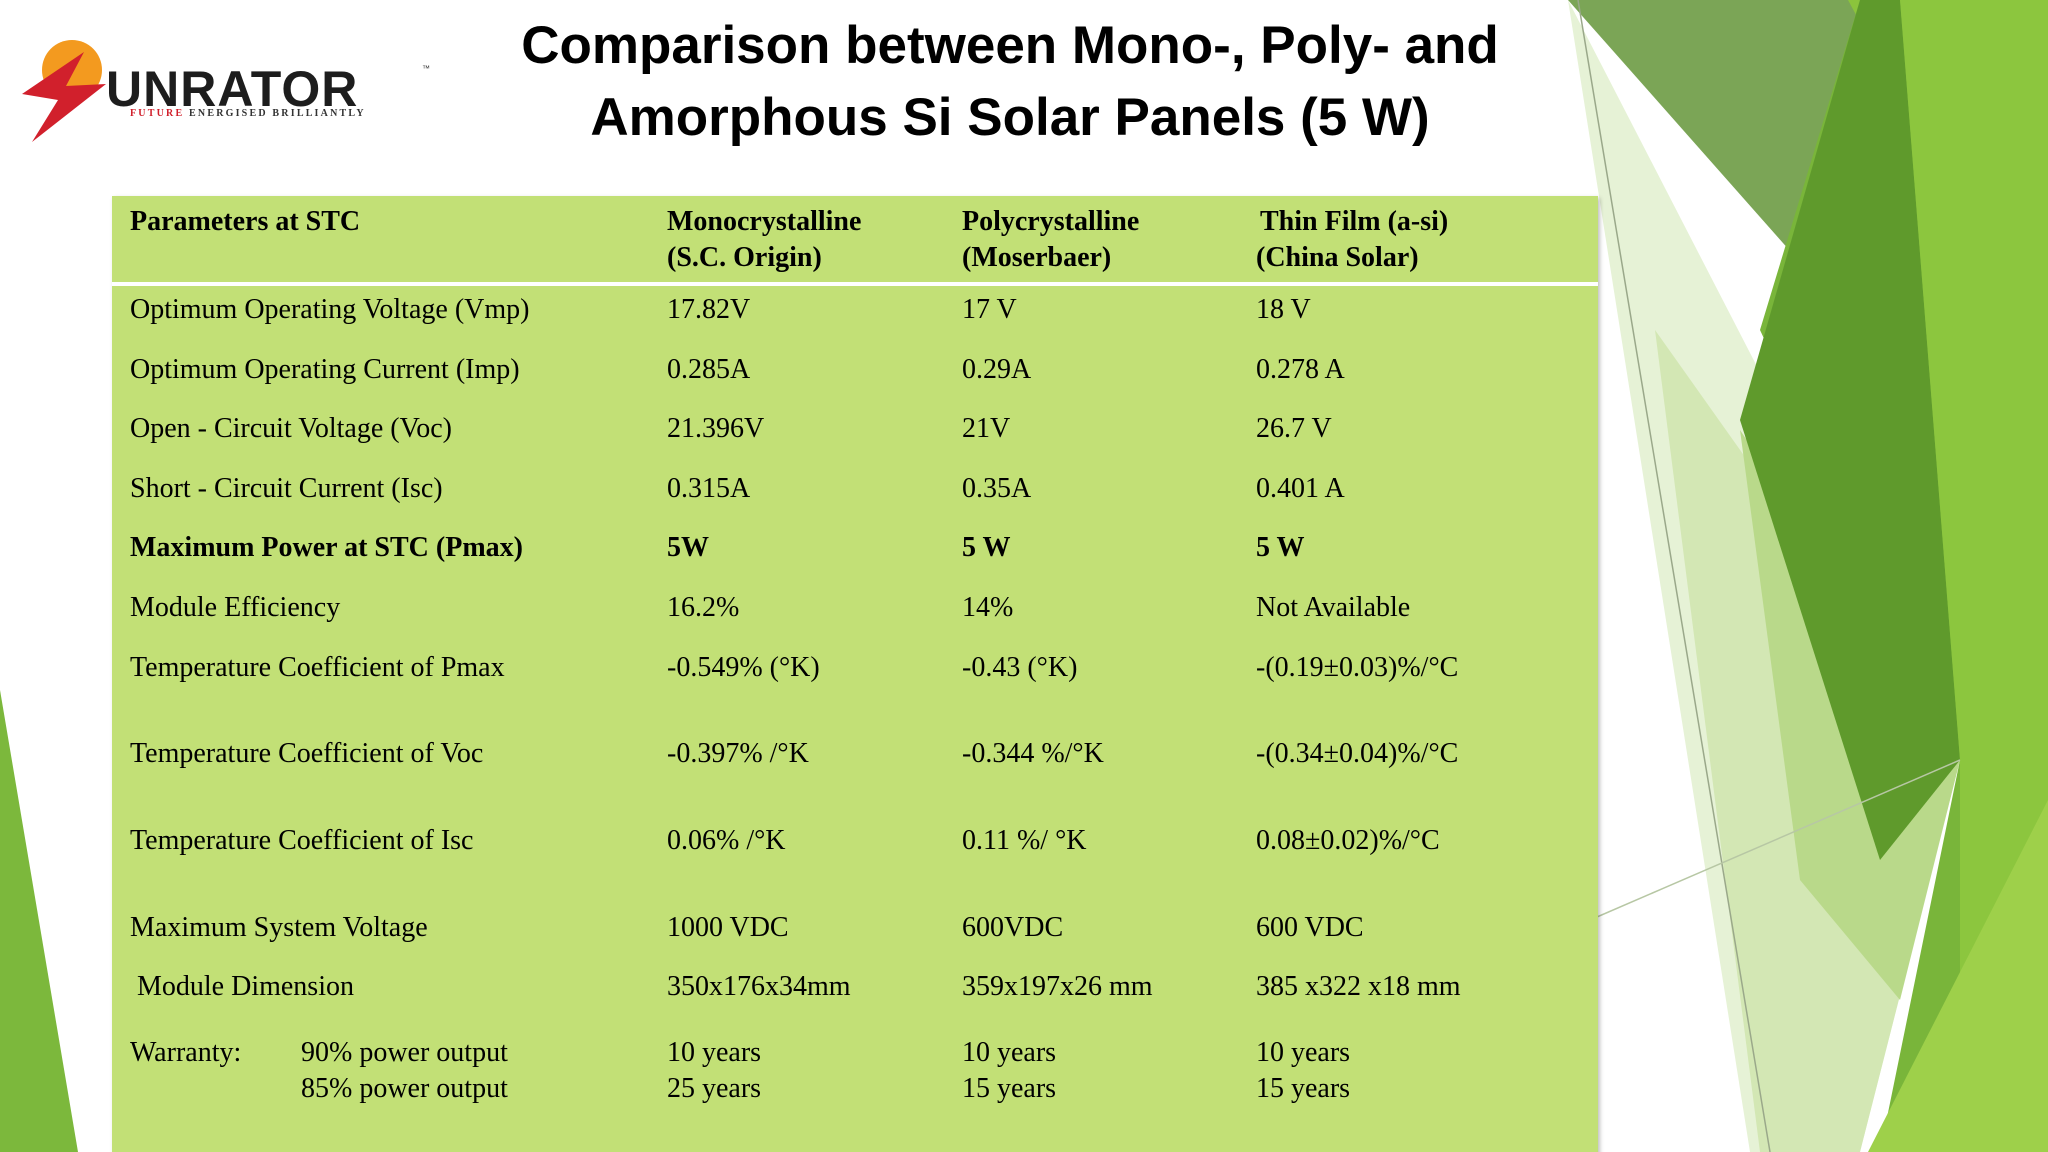 The height and width of the screenshot is (1152, 2048). What do you see at coordinates (1294, 428) in the screenshot?
I see `row-thin: 26.7 V` at bounding box center [1294, 428].